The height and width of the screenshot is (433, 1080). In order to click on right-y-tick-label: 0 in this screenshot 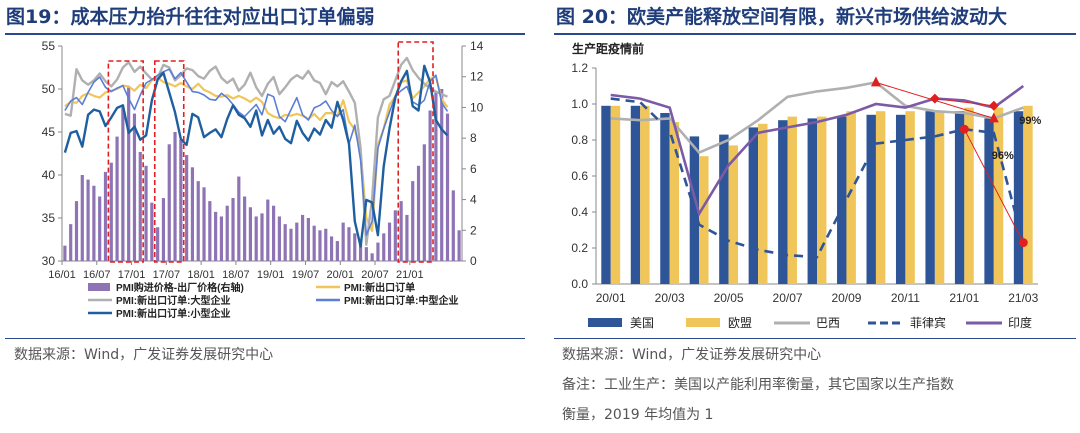, I will do `click(473, 261)`.